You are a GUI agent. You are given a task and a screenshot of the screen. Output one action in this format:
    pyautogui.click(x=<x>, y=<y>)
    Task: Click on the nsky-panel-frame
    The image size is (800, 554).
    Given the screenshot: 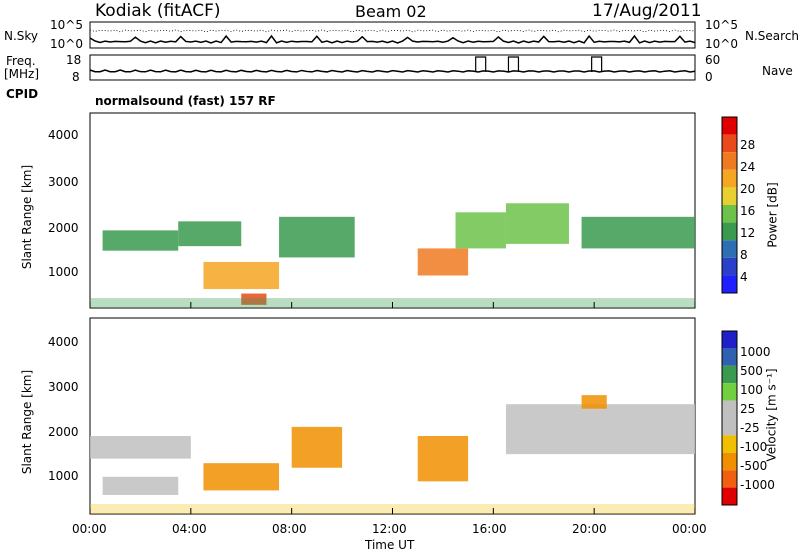 What is the action you would take?
    pyautogui.click(x=392, y=35)
    